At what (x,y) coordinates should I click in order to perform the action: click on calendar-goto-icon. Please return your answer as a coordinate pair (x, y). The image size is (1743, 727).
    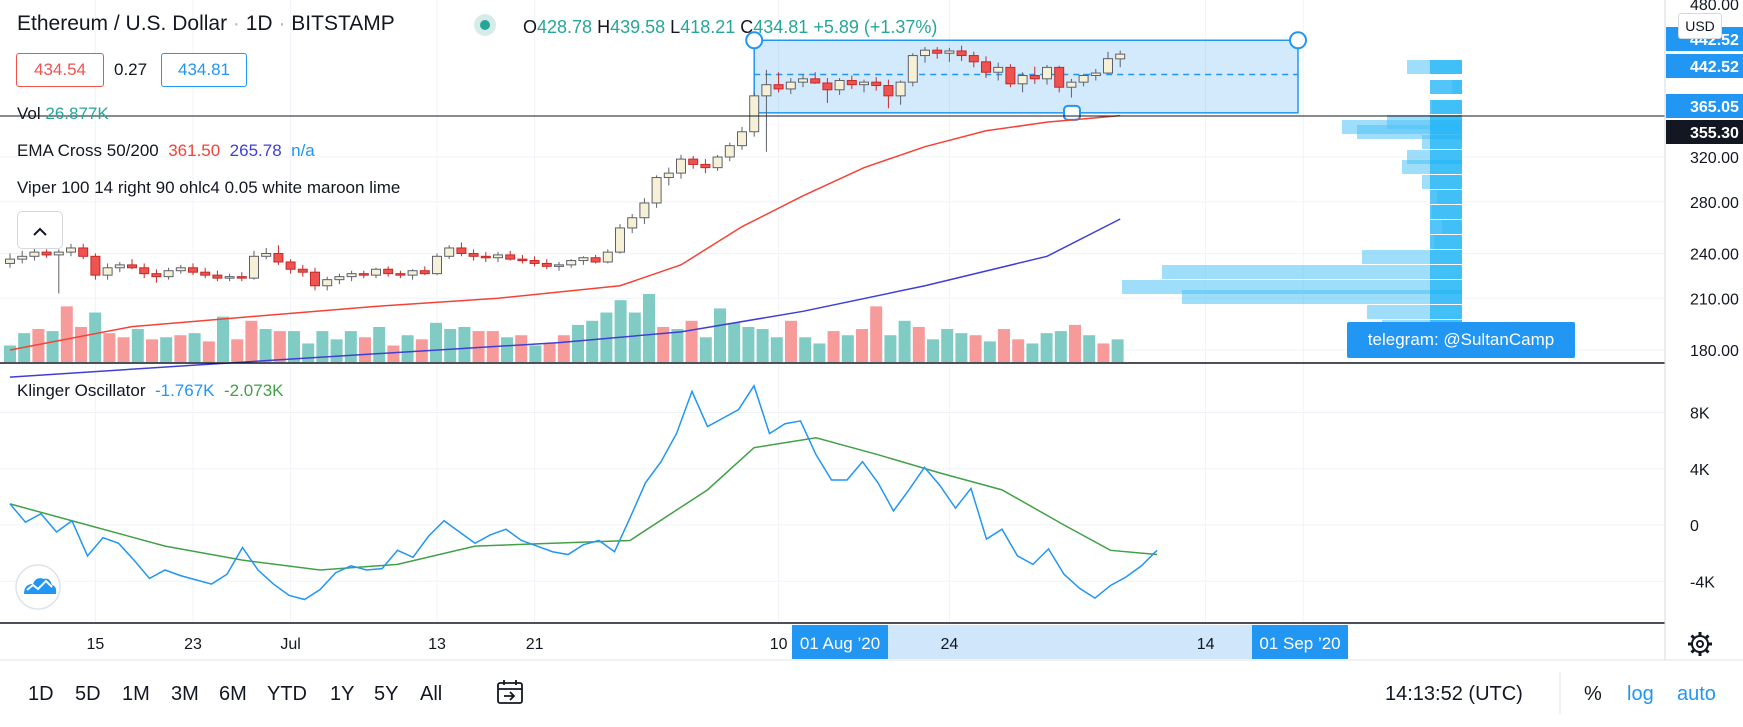
    Looking at the image, I should click on (510, 692).